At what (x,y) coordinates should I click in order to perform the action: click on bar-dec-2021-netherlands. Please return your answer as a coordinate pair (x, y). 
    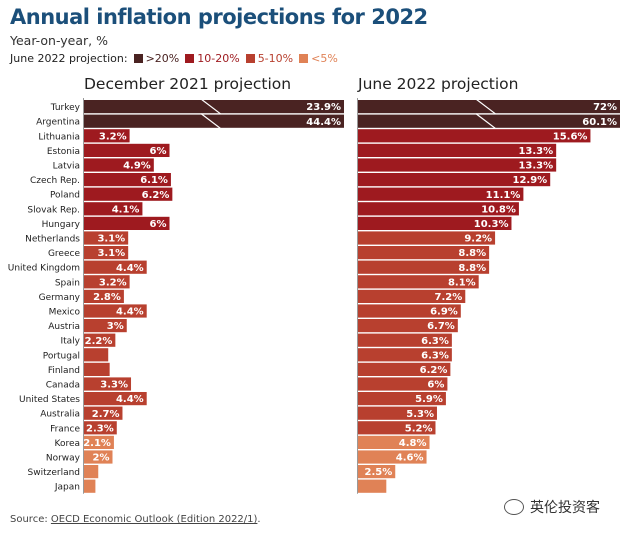
    Looking at the image, I should click on (106, 238).